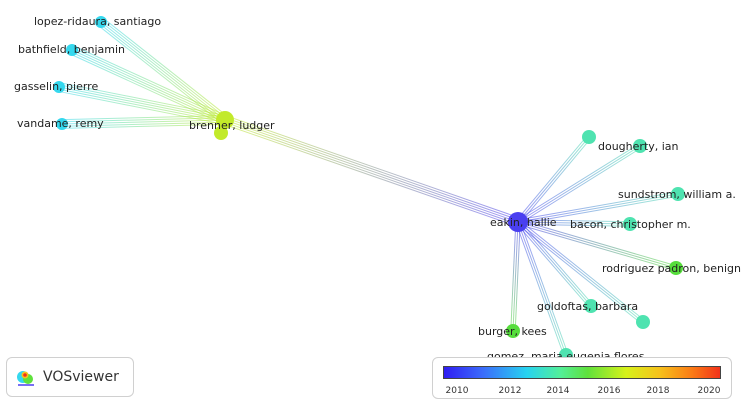  What do you see at coordinates (25, 378) in the screenshot?
I see `vosviewer-logo-icon` at bounding box center [25, 378].